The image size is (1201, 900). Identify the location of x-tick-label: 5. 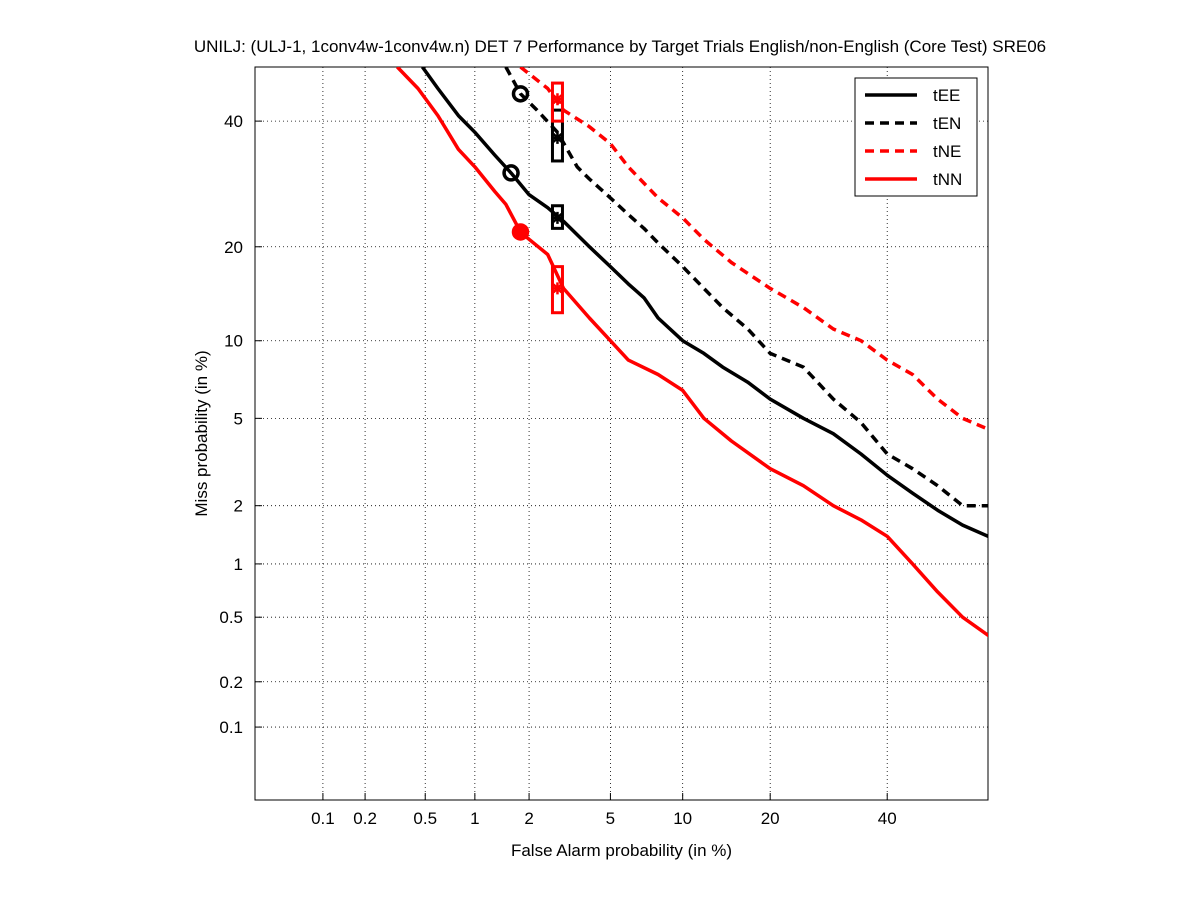
(610, 818).